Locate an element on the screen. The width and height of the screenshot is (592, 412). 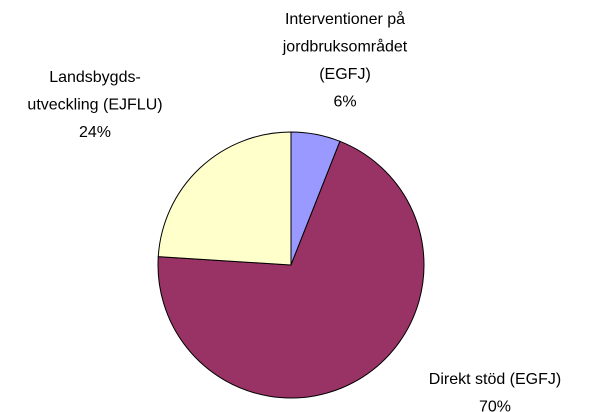
slice-value-label: 24% is located at coordinates (95, 132).